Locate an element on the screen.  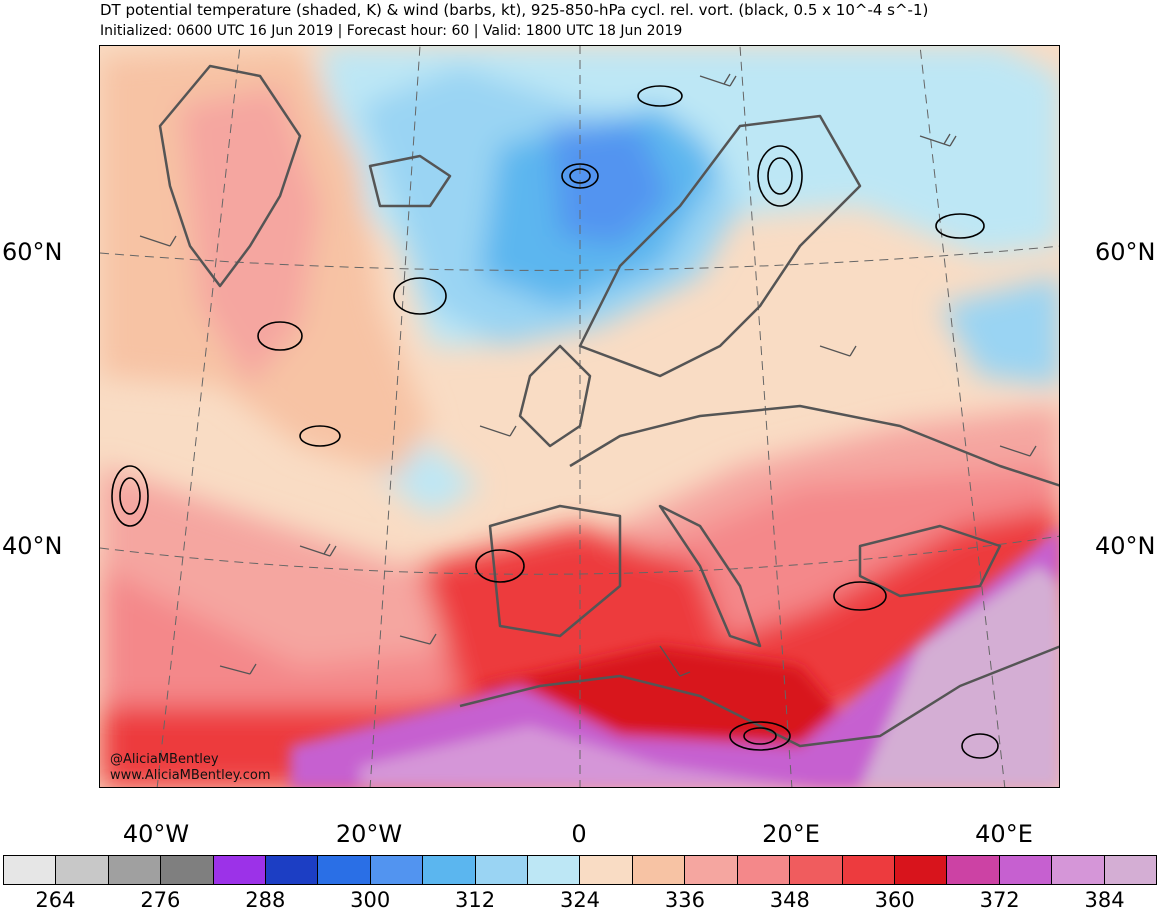
lat-label-left-40: 40°N is located at coordinates (32, 546).